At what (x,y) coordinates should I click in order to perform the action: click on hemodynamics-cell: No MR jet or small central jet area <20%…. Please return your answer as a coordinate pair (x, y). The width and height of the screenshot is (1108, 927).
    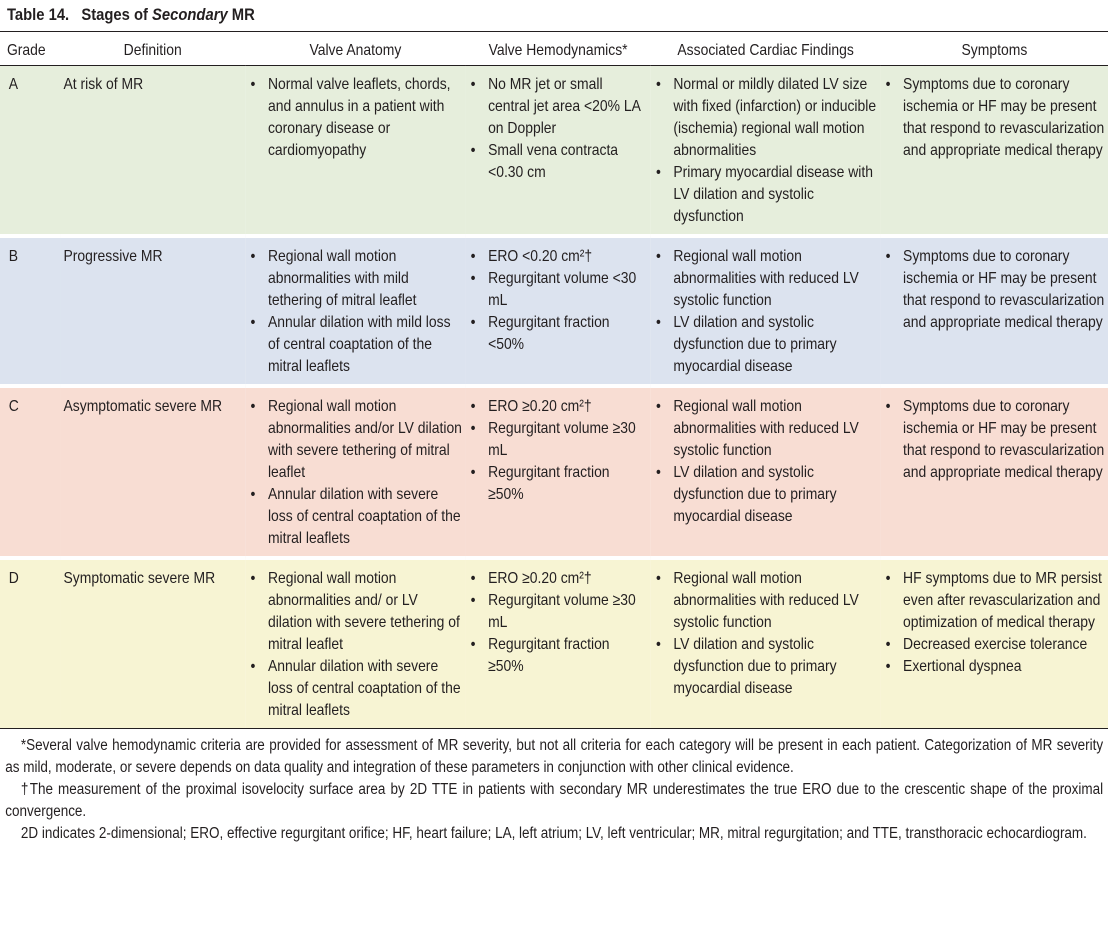
    Looking at the image, I should click on (558, 151).